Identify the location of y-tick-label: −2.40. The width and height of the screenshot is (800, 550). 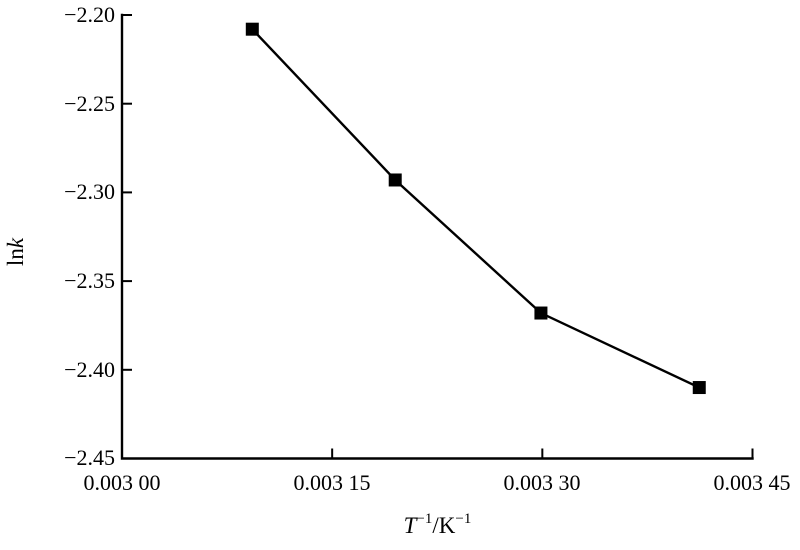
(89, 369).